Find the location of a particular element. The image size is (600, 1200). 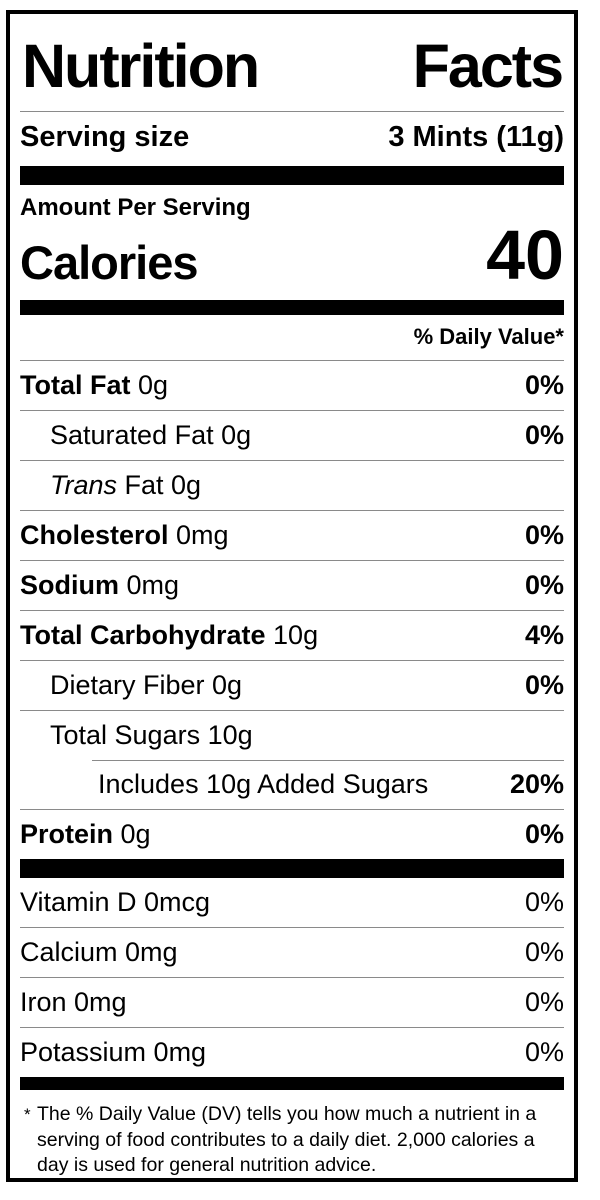

nutrient-amount: 10g is located at coordinates (292, 635).